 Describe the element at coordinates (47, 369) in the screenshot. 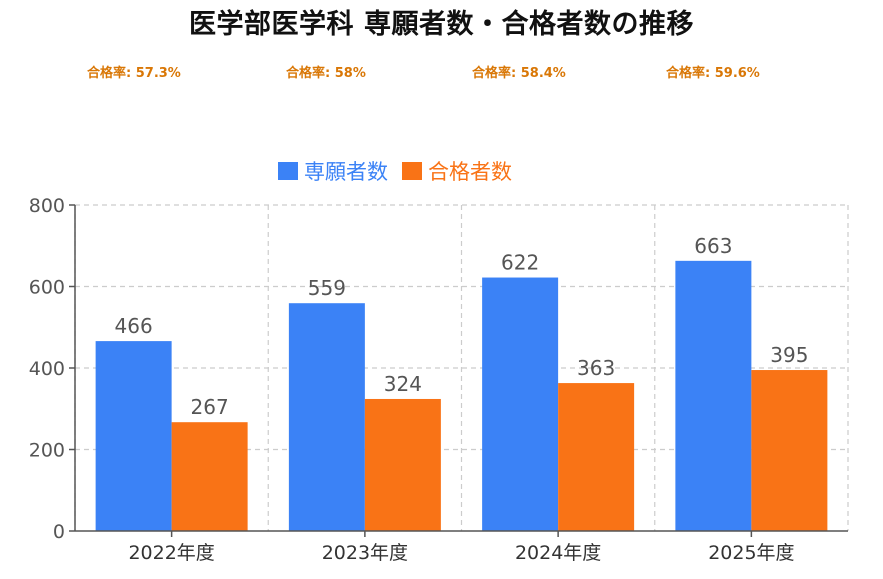

I see `y-tick-label: 400` at that location.